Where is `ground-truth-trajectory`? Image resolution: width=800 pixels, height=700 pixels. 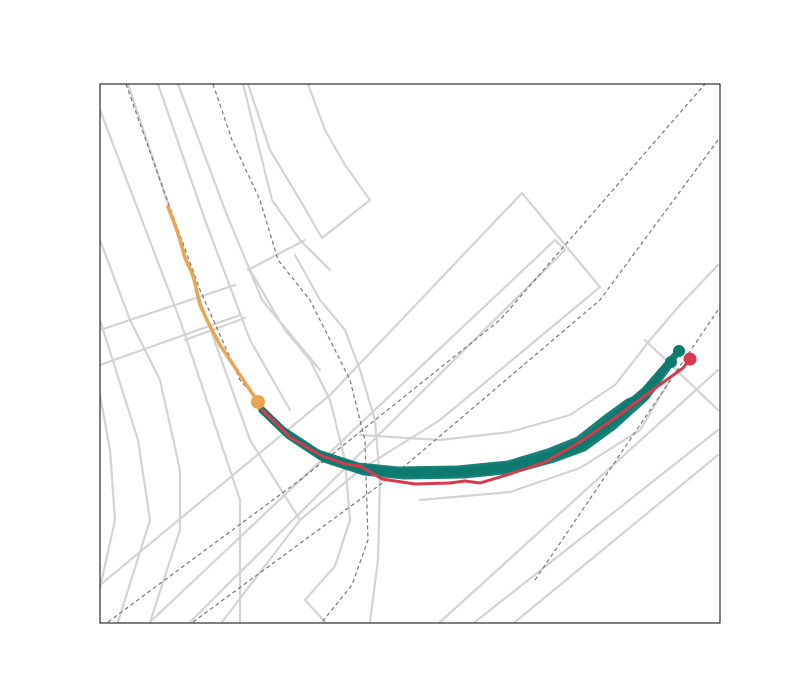
ground-truth-trajectory is located at coordinates (476, 421).